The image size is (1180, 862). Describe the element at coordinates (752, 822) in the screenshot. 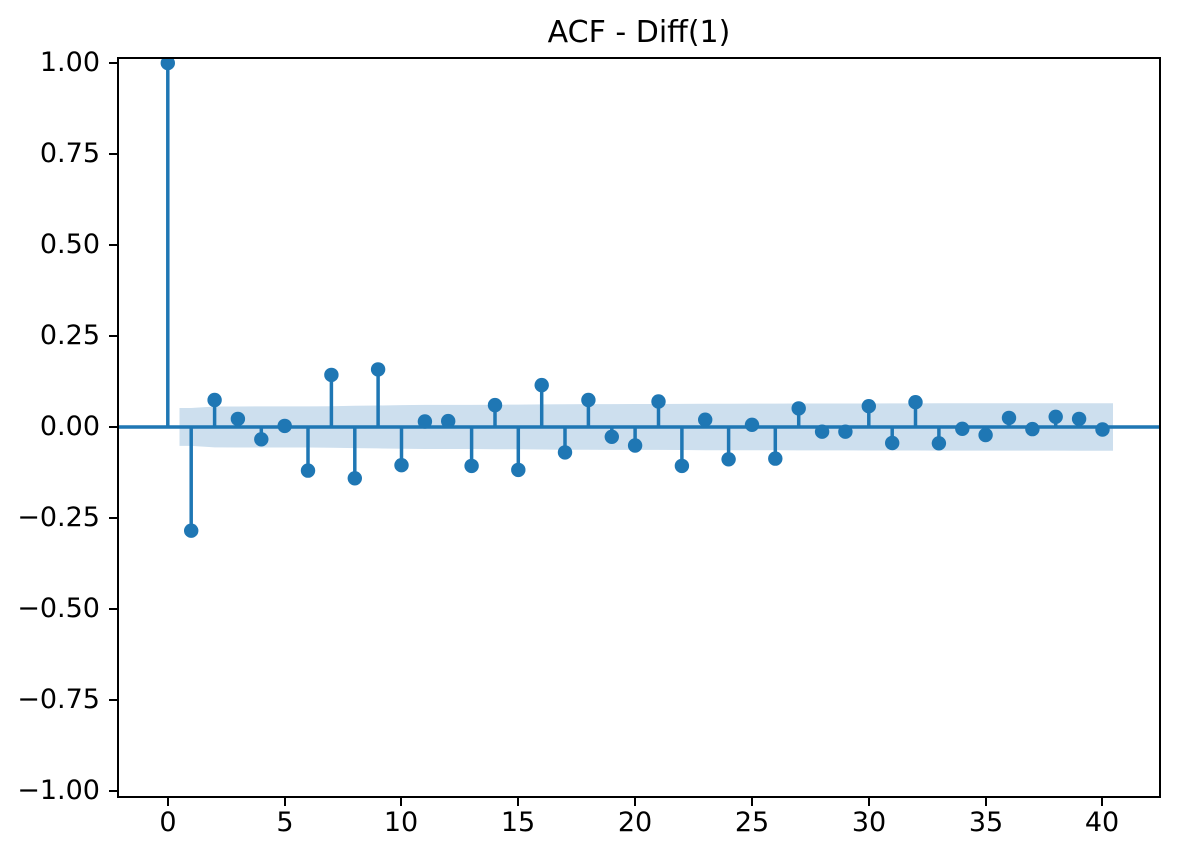

I see `x-axis-tick-label: 25` at that location.